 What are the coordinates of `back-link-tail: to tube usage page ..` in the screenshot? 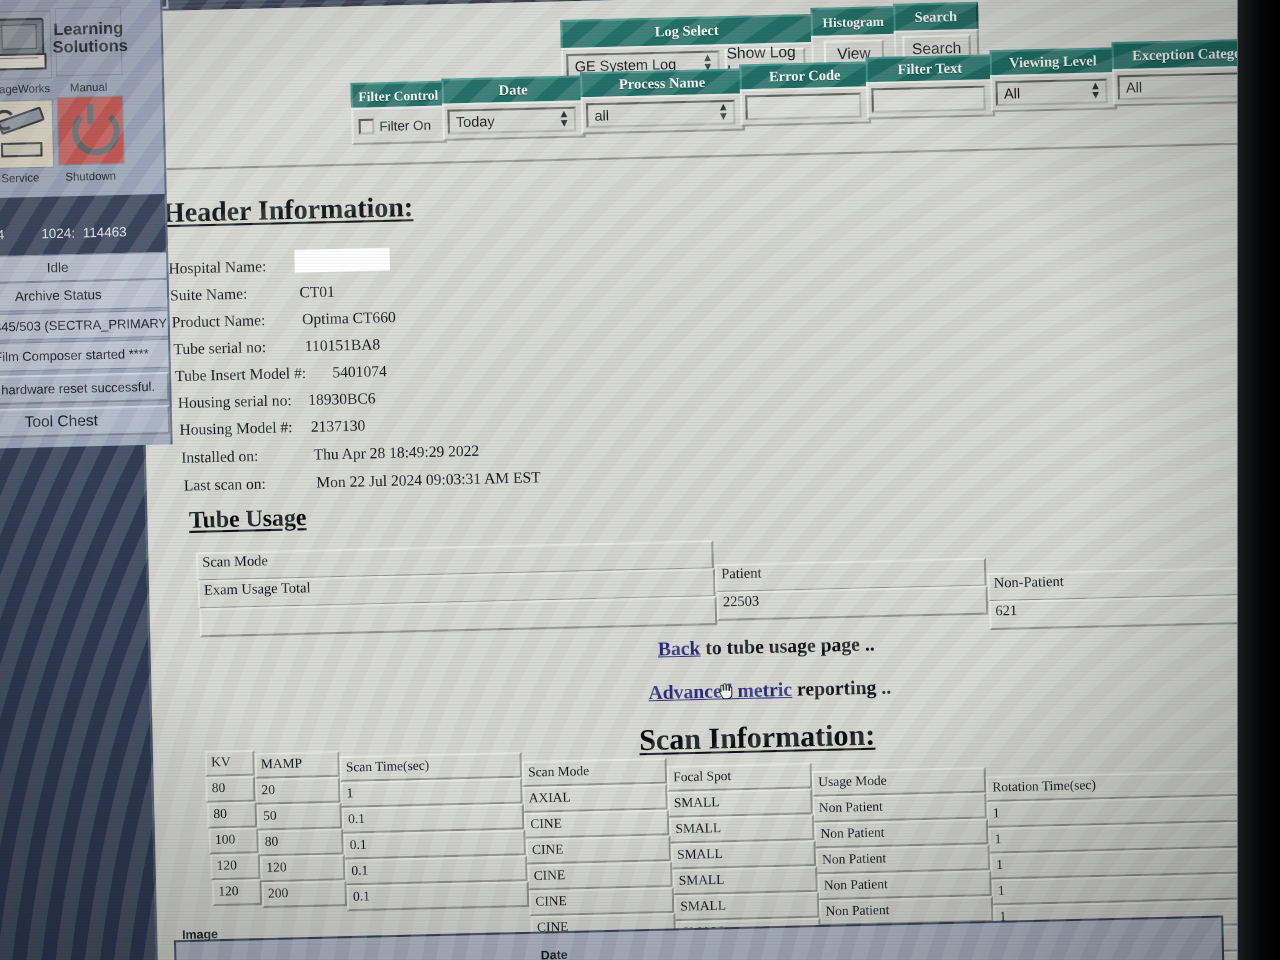 It's located at (787, 646).